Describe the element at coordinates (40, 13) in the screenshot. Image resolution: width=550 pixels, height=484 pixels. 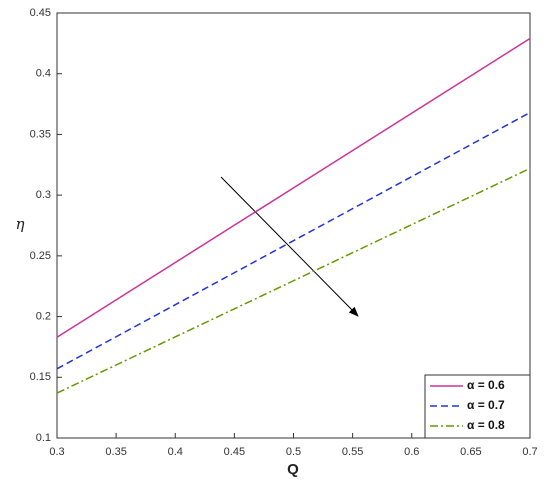
I see `y-tick-label: 0.45` at that location.